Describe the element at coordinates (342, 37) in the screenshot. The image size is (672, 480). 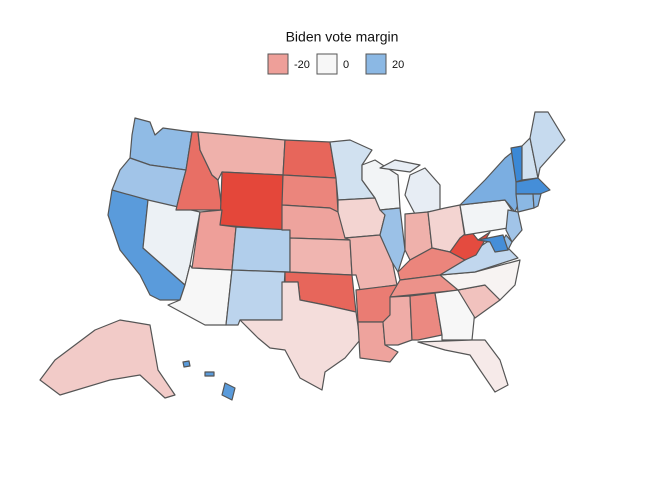
I see `legend-title: Biden vote margin` at that location.